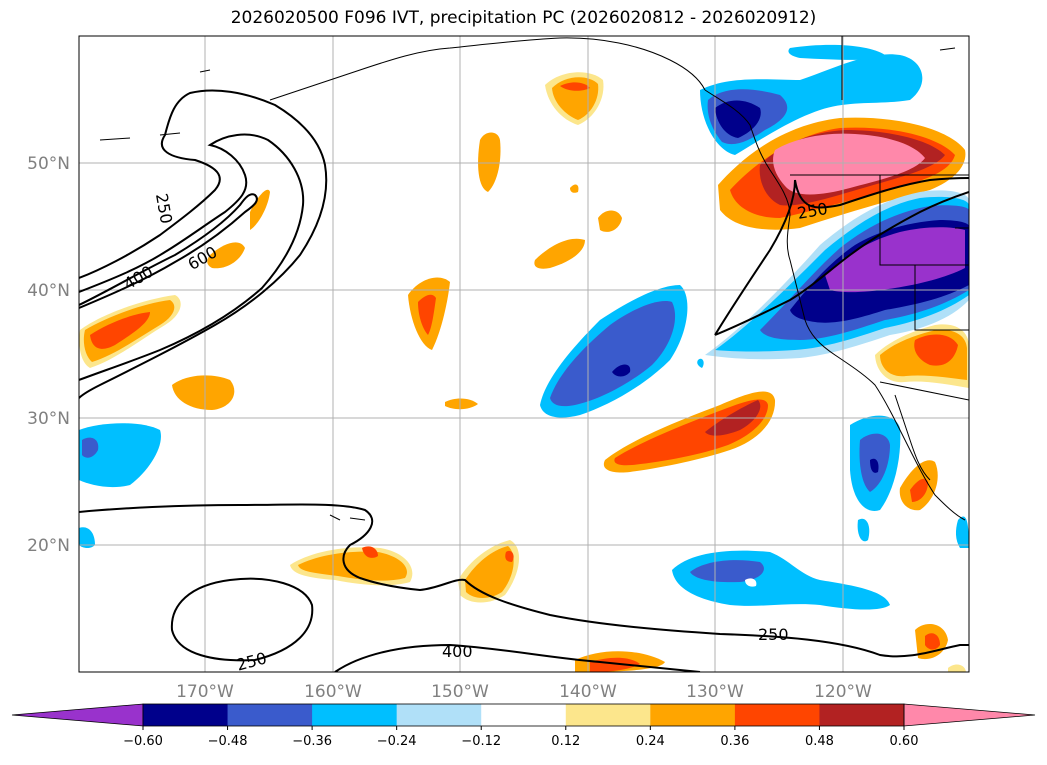  I want to click on ivt-contour-600-north, so click(168, 251).